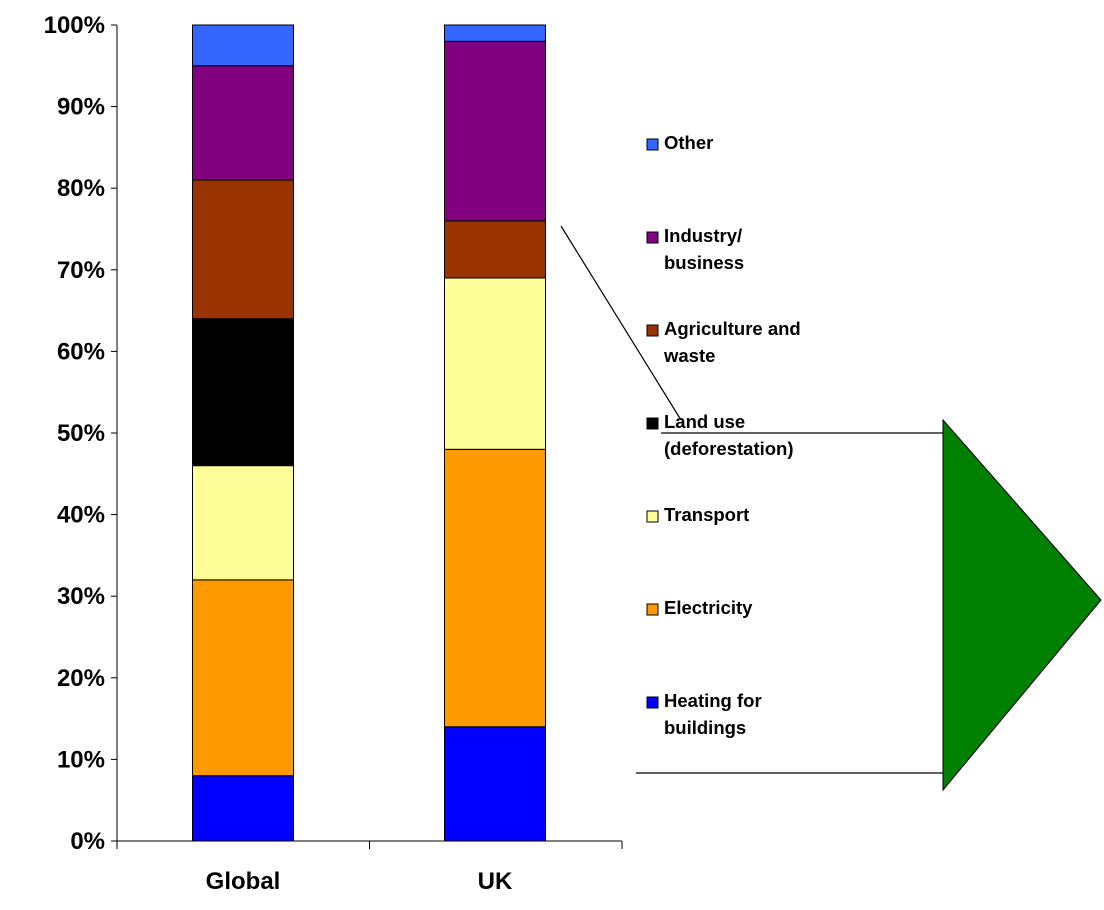 This screenshot has width=1104, height=910. What do you see at coordinates (704, 421) in the screenshot?
I see `legend-label: Land use` at bounding box center [704, 421].